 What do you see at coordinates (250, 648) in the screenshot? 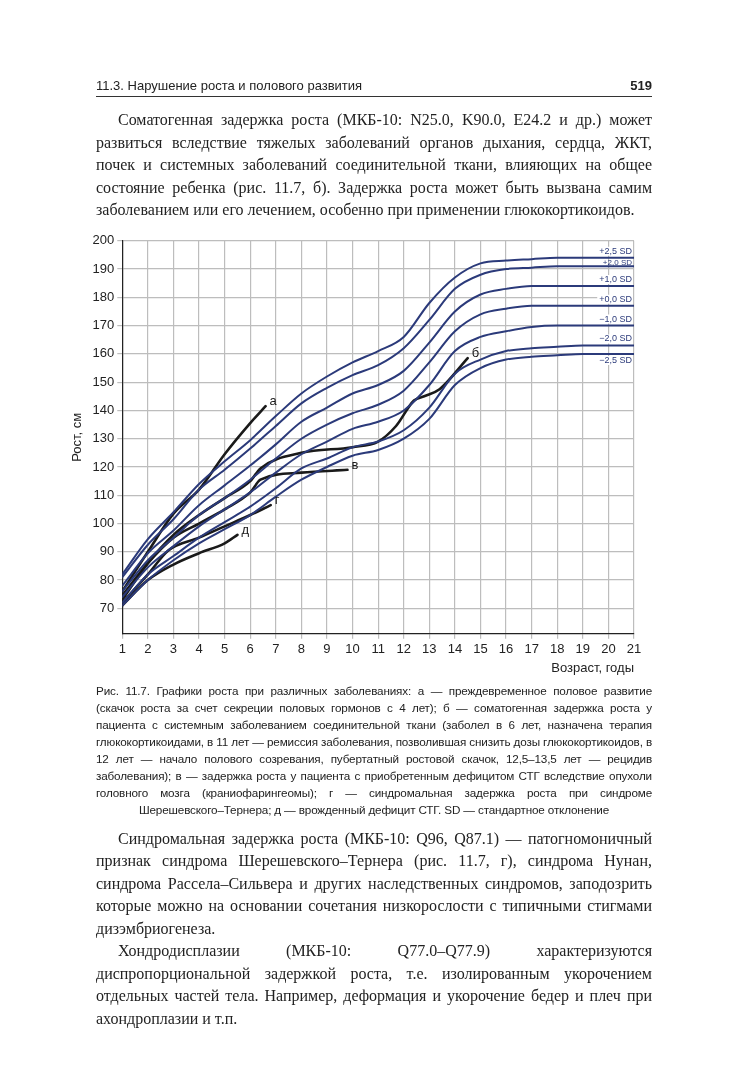
I see `x-tick-label: 6` at bounding box center [250, 648].